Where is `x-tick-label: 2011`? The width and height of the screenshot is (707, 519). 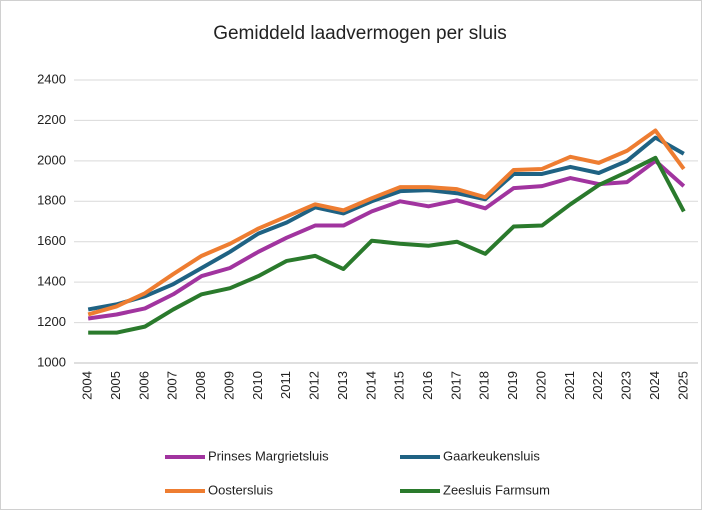
x-tick-label: 2011 is located at coordinates (285, 385).